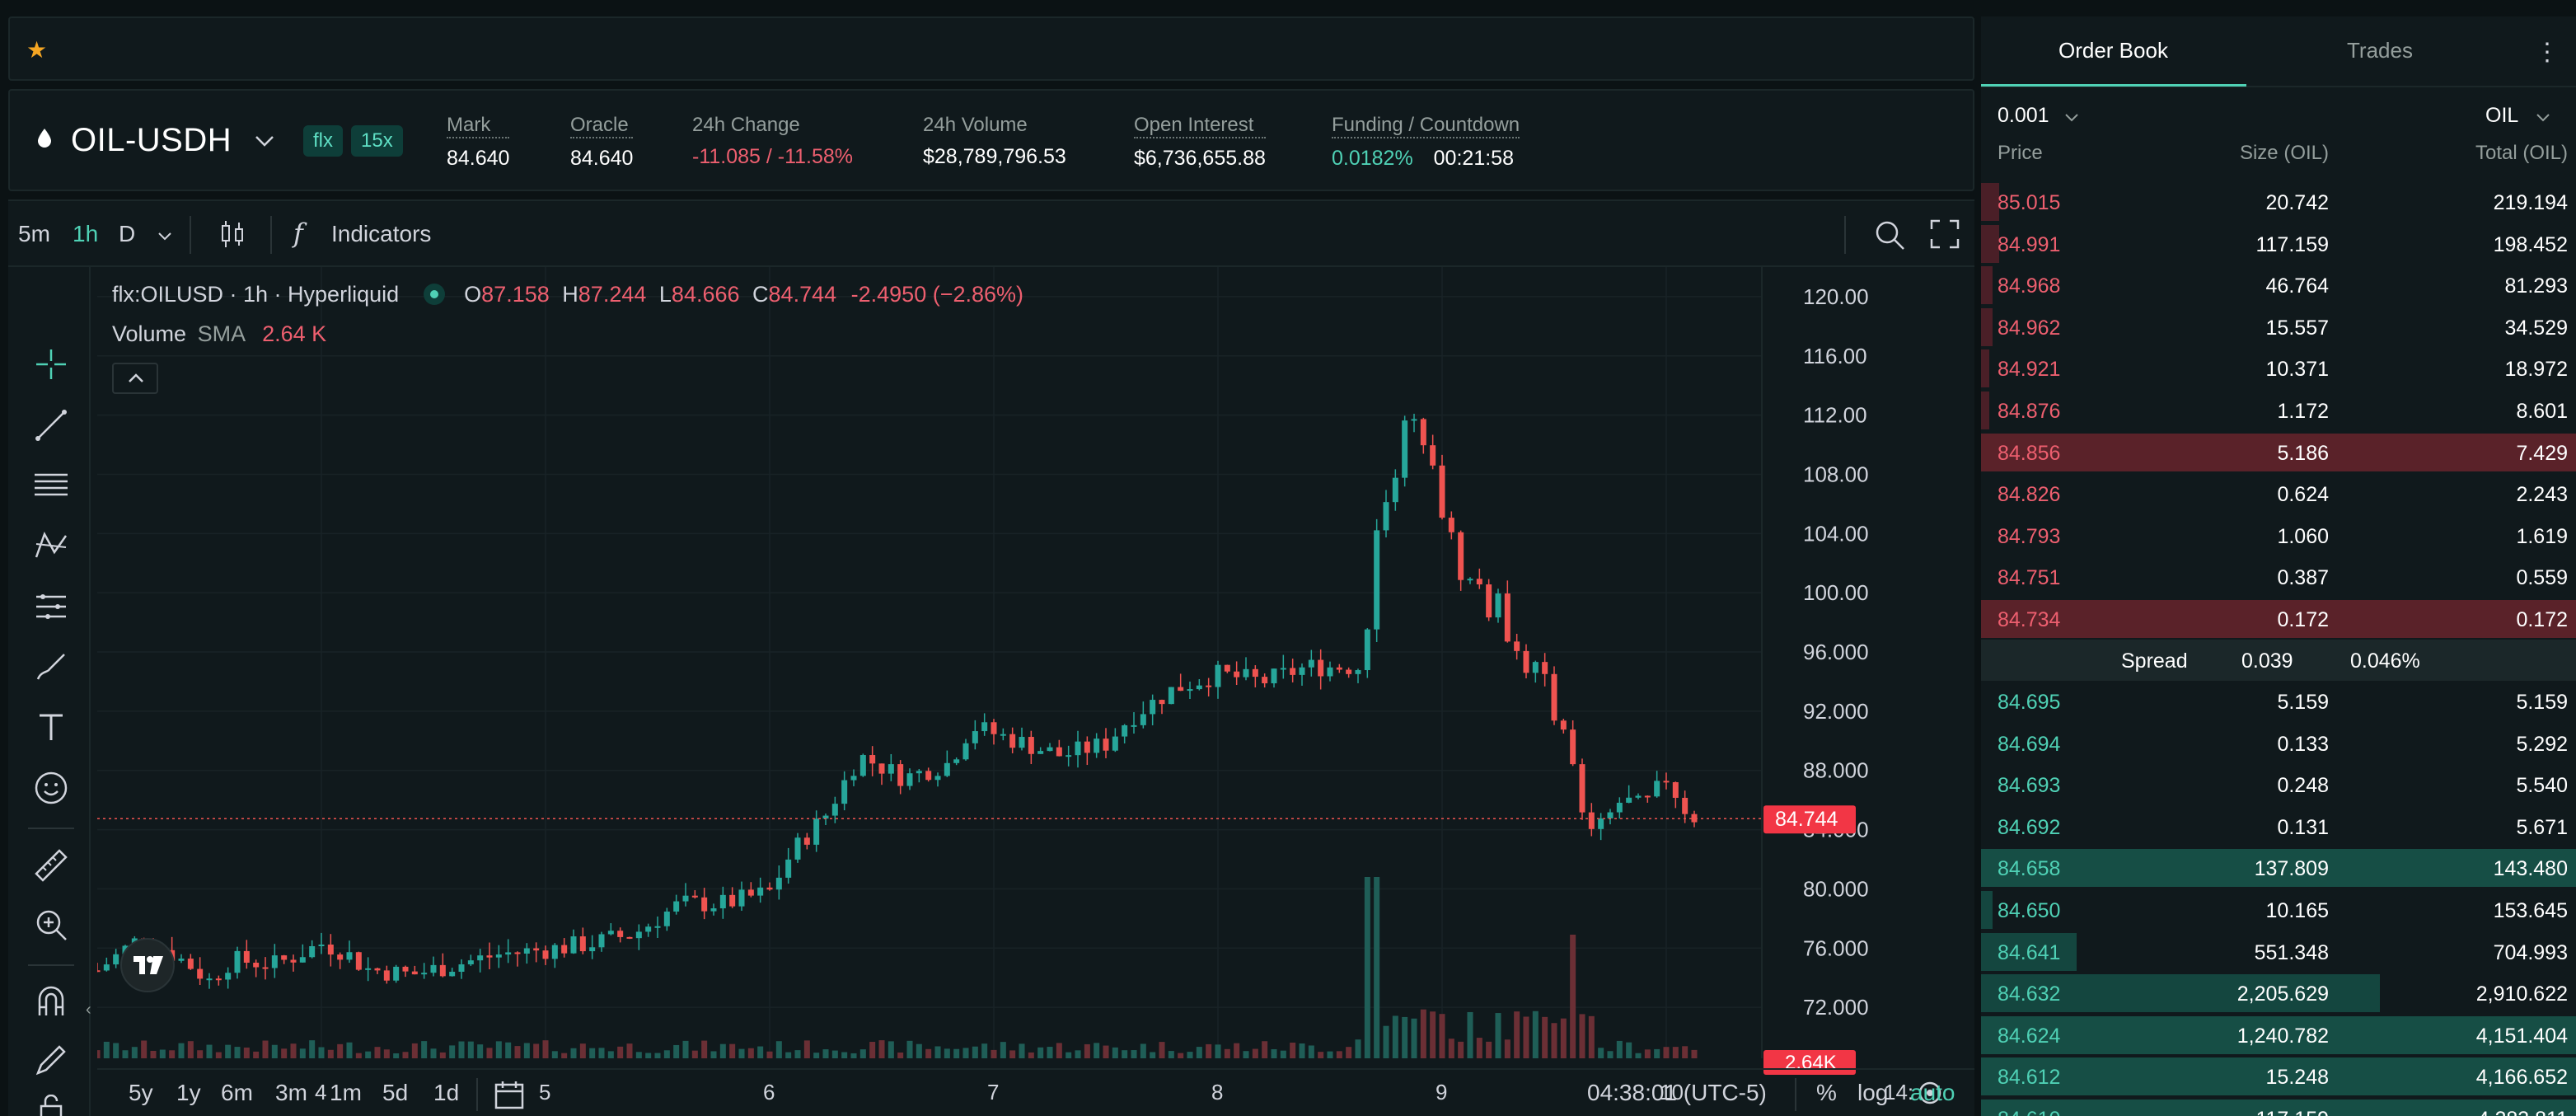 This screenshot has width=2576, height=1116. Describe the element at coordinates (446, 1092) in the screenshot. I see `range-1d: 1d` at that location.